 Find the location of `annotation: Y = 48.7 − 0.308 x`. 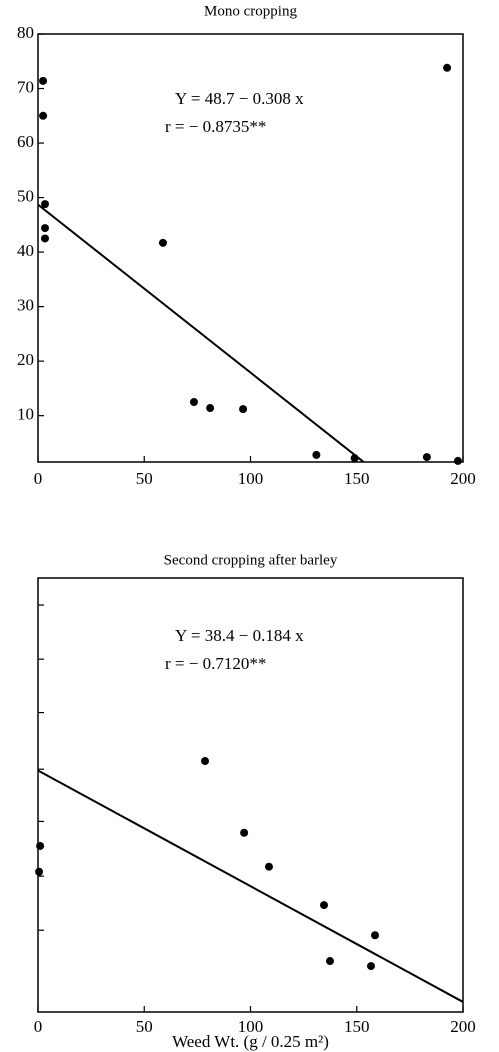

annotation: Y = 48.7 − 0.308 x is located at coordinates (239, 98).